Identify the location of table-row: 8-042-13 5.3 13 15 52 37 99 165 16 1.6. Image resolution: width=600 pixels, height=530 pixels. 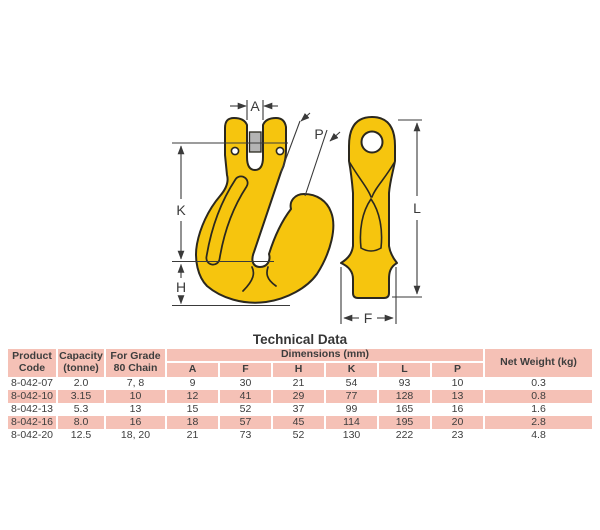
(300, 409).